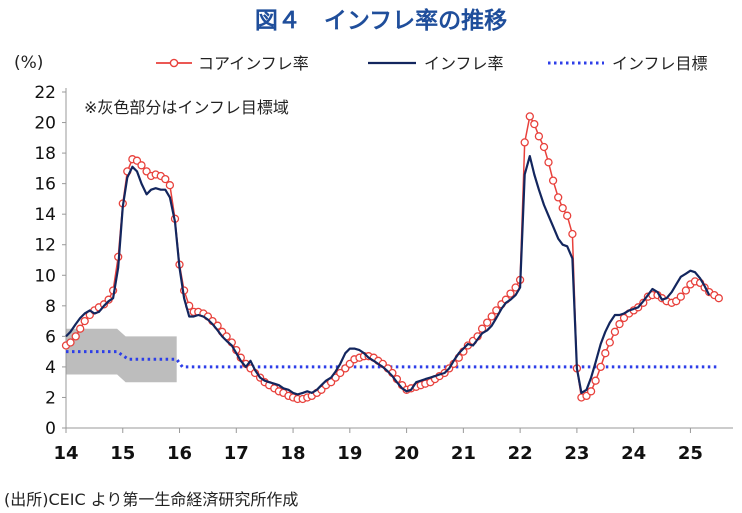 Image resolution: width=742 pixels, height=513 pixels. I want to click on y-tick-label: 6, so click(50, 337).